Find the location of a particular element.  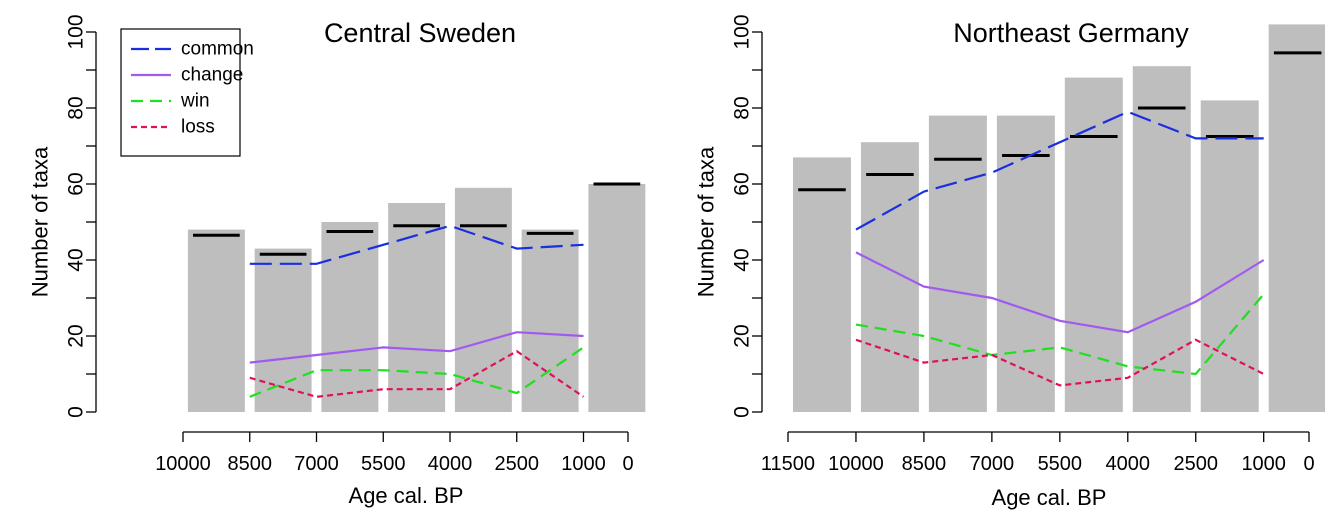

legend-box is located at coordinates (180, 92).